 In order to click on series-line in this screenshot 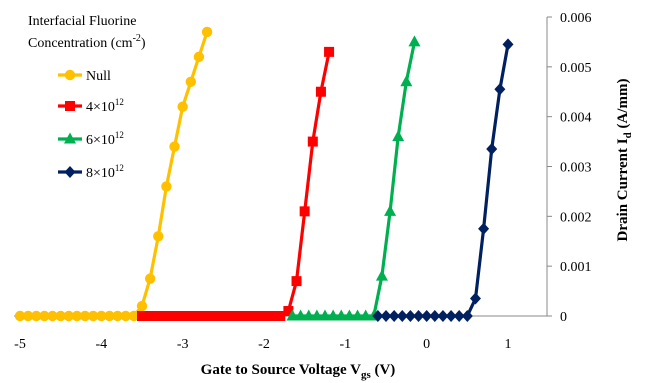, I will do `click(443, 181)`.